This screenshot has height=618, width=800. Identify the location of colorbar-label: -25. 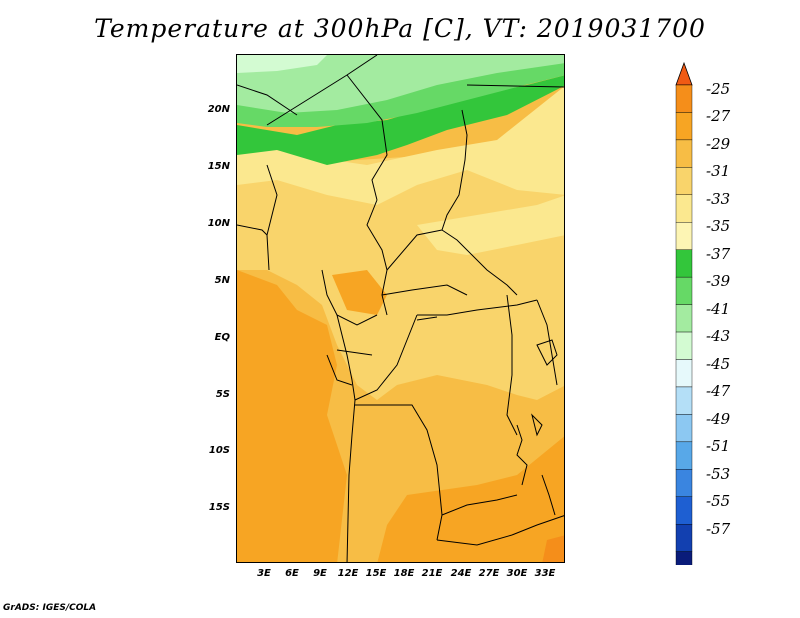
(718, 89).